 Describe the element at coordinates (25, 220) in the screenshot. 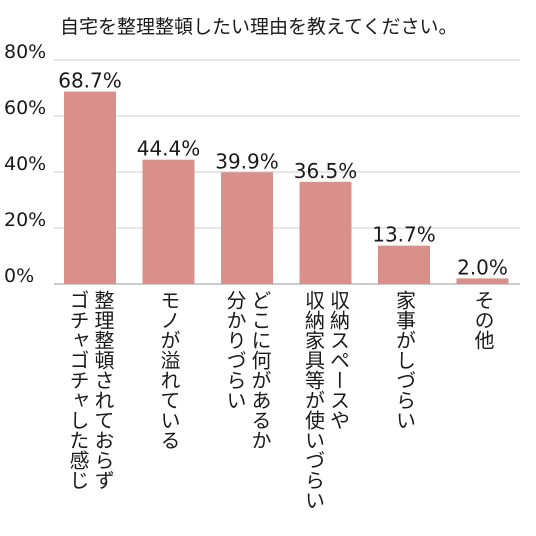

I see `y-tick-label: 20%` at that location.